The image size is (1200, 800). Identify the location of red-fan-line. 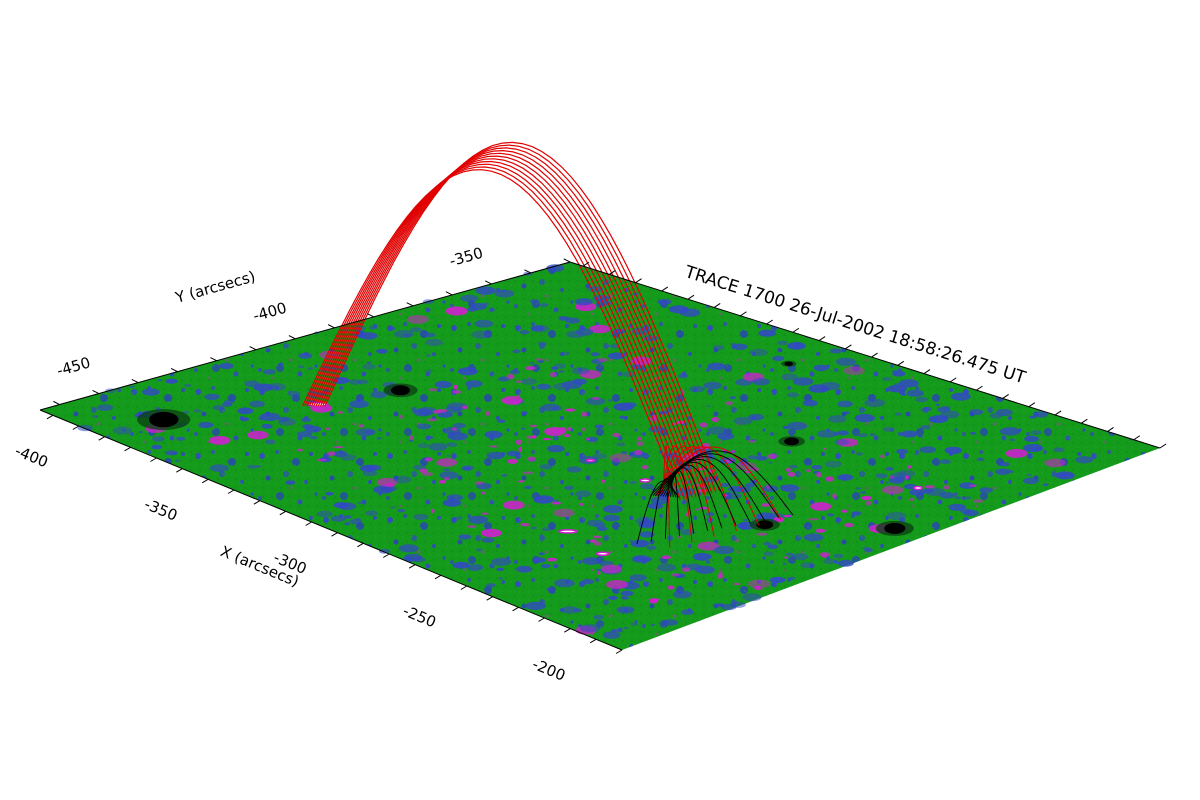
(687, 491).